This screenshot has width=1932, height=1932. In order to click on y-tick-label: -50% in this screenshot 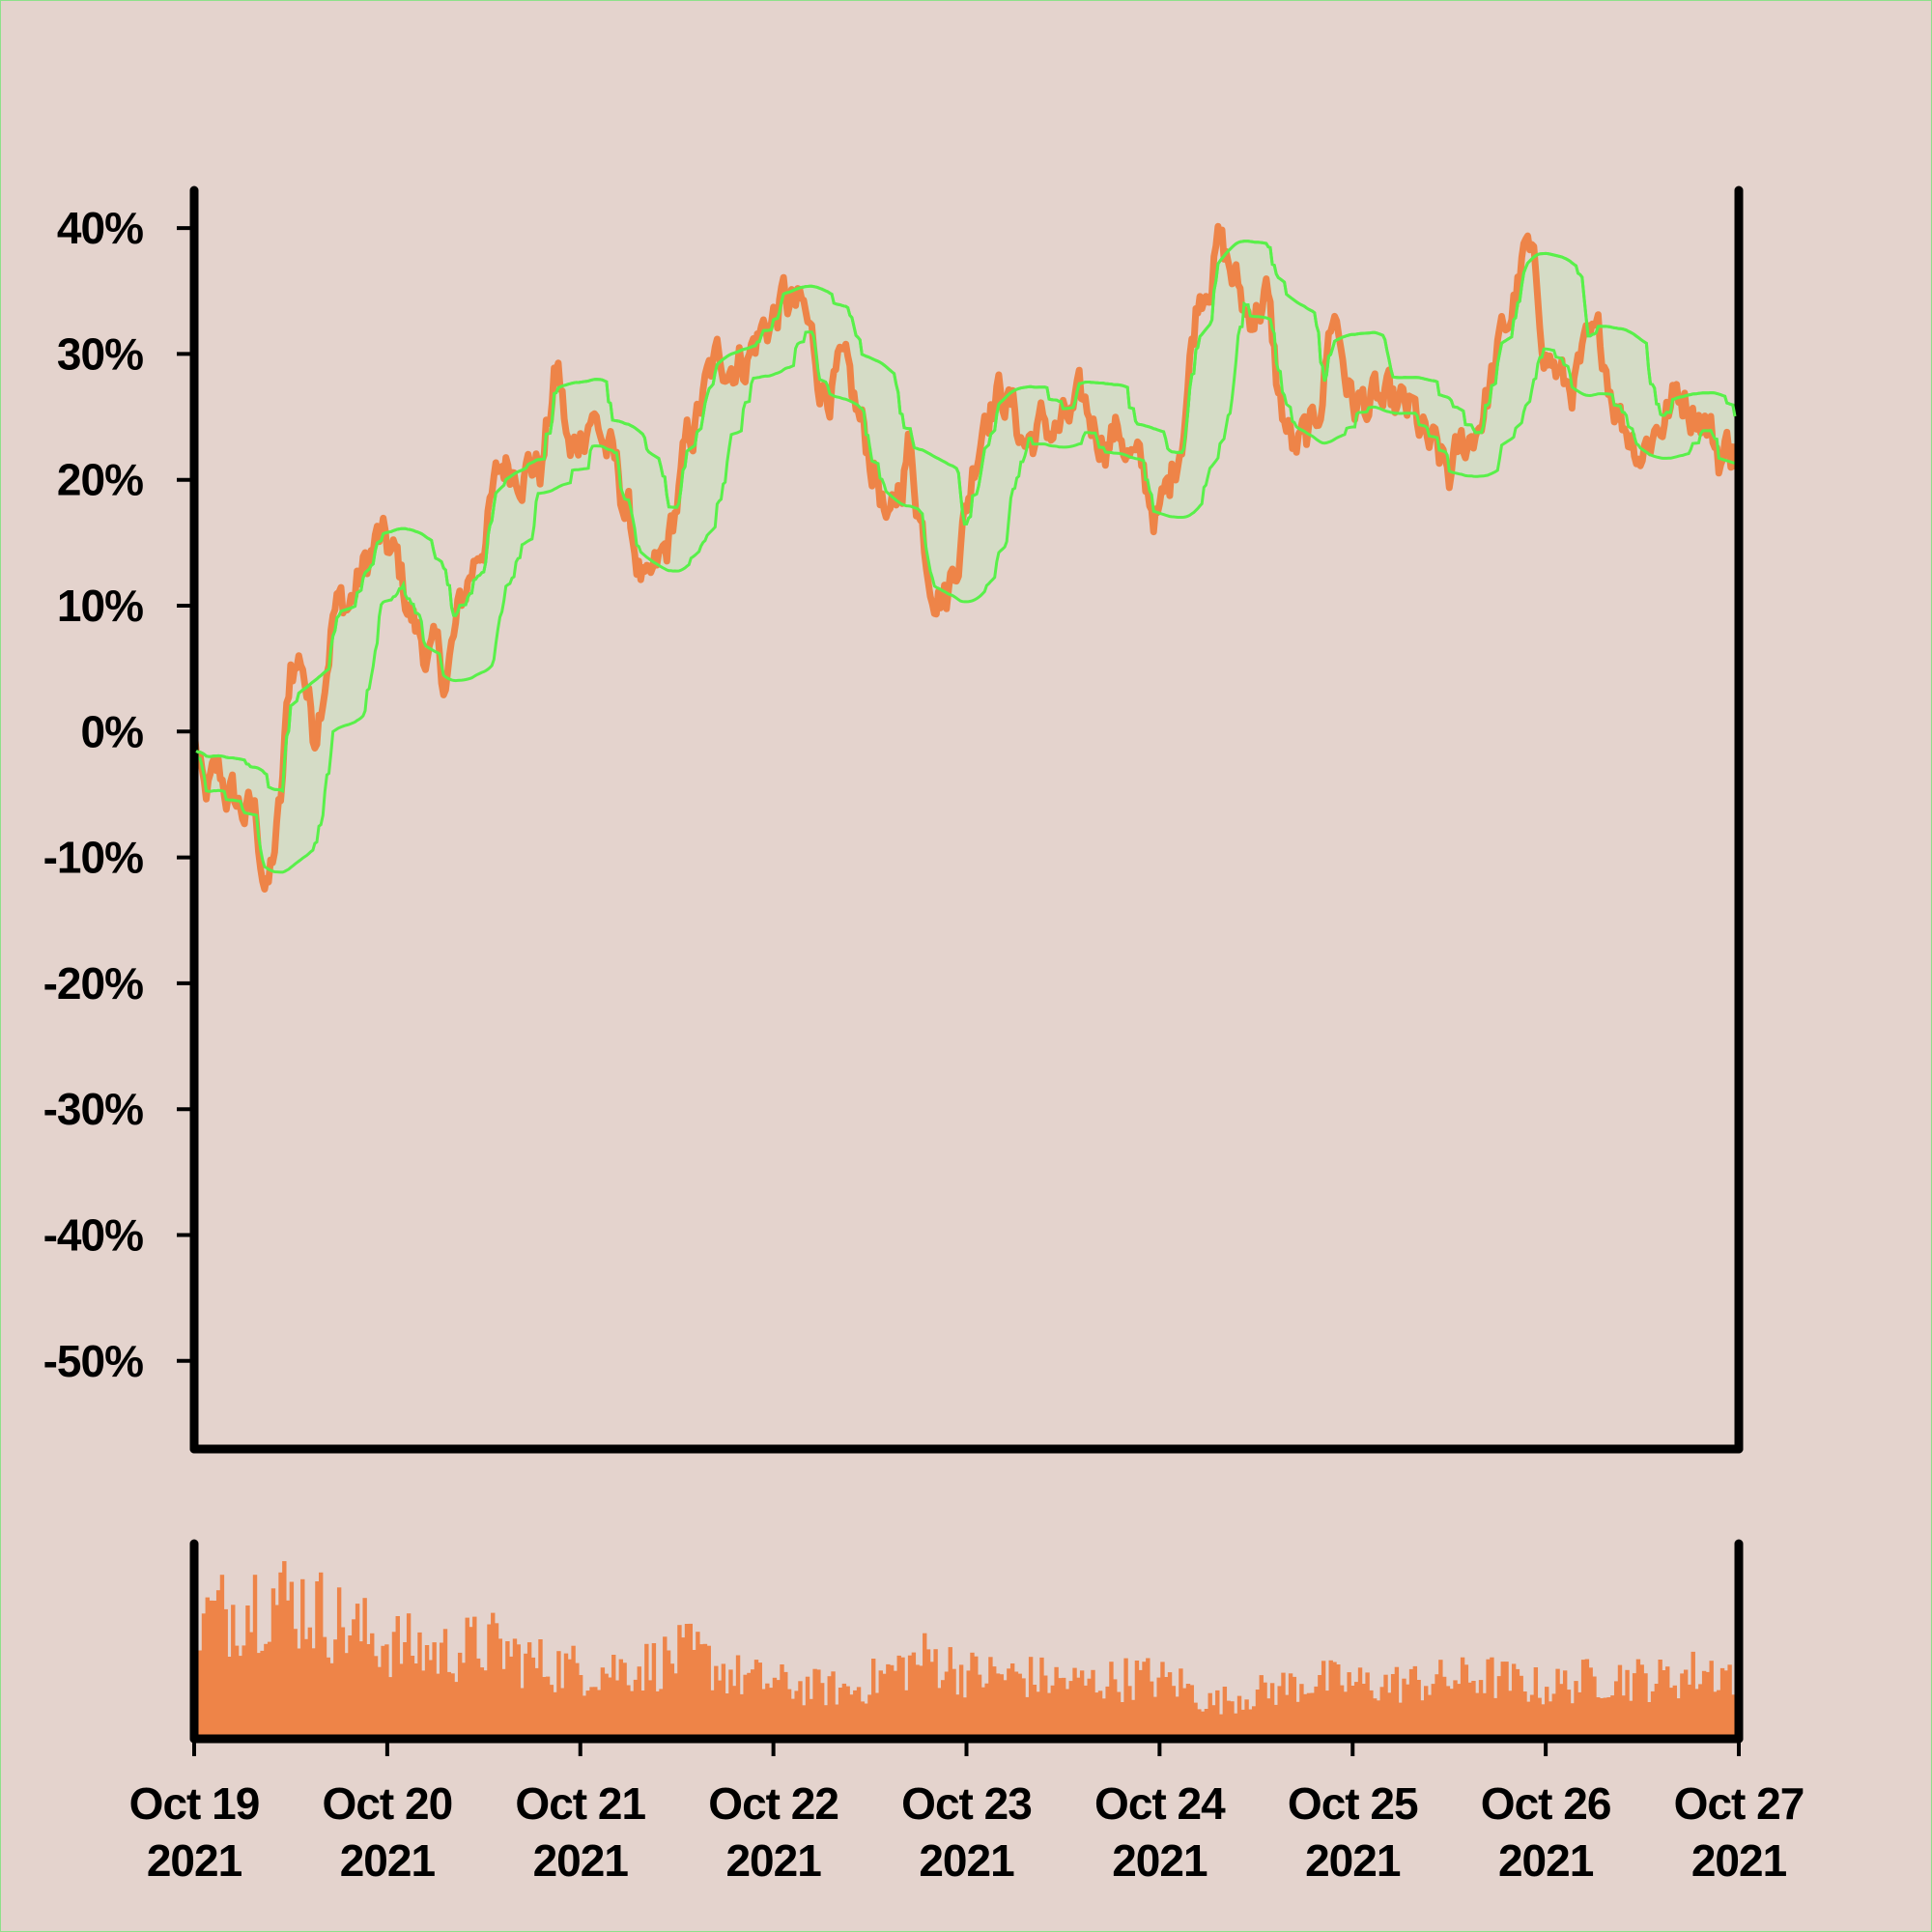, I will do `click(93, 1361)`.